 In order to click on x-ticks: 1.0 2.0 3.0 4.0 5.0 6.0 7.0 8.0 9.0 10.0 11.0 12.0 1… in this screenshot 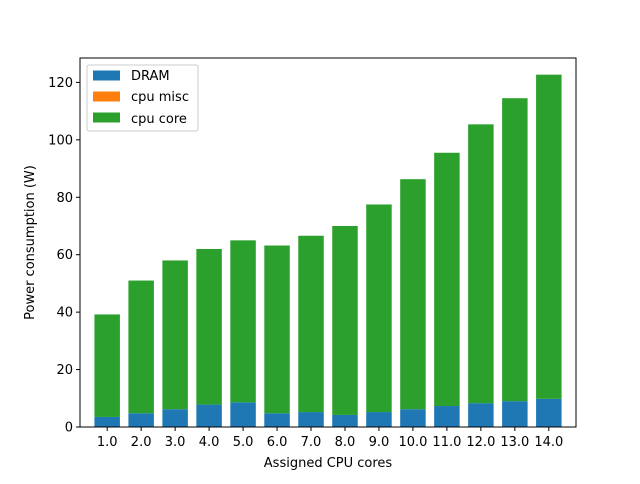, I will do `click(330, 438)`.